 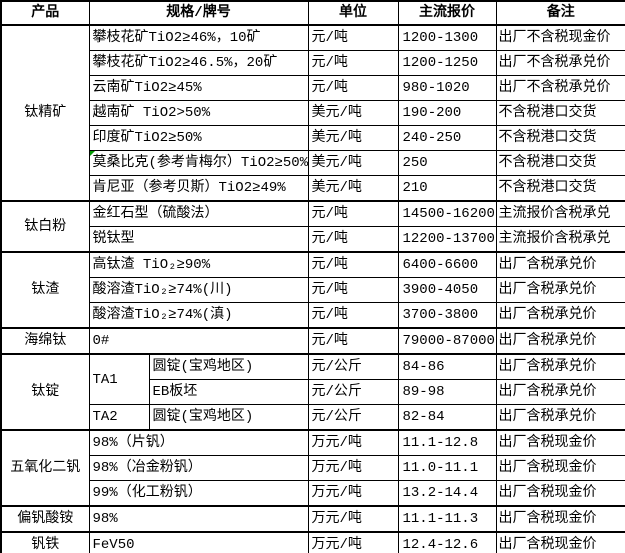 What do you see at coordinates (198, 188) in the screenshot?
I see `cell-spec: 肯尼亚（参考贝斯）TiO2≥49%` at bounding box center [198, 188].